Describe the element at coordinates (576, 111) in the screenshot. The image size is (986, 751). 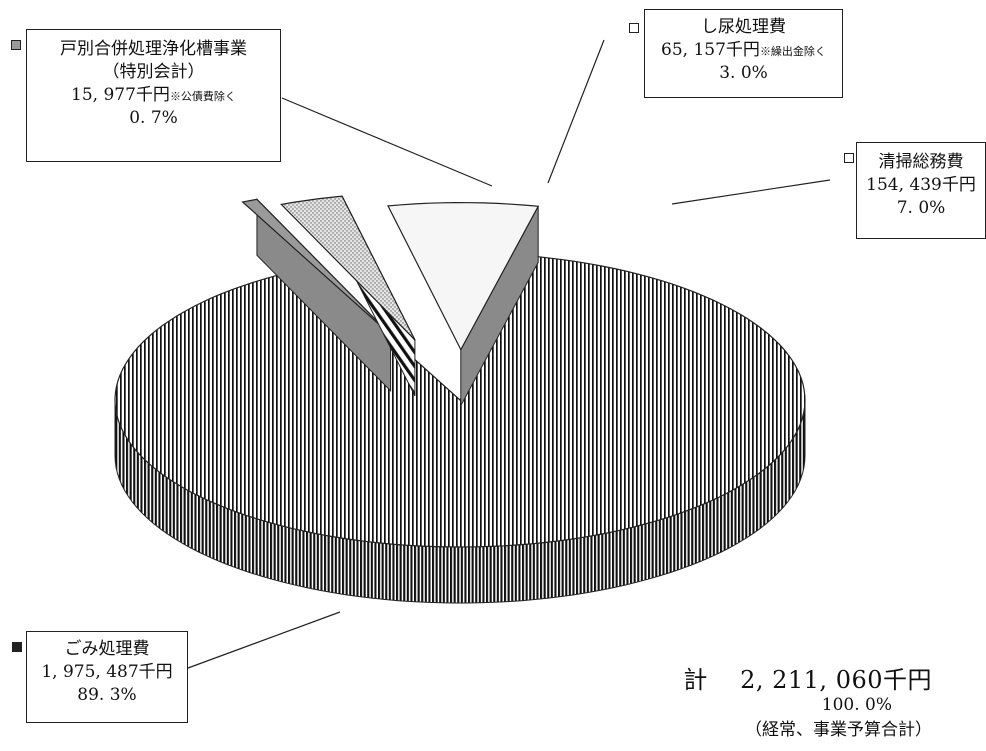
I see `slice-nightsoil-leader-line` at that location.